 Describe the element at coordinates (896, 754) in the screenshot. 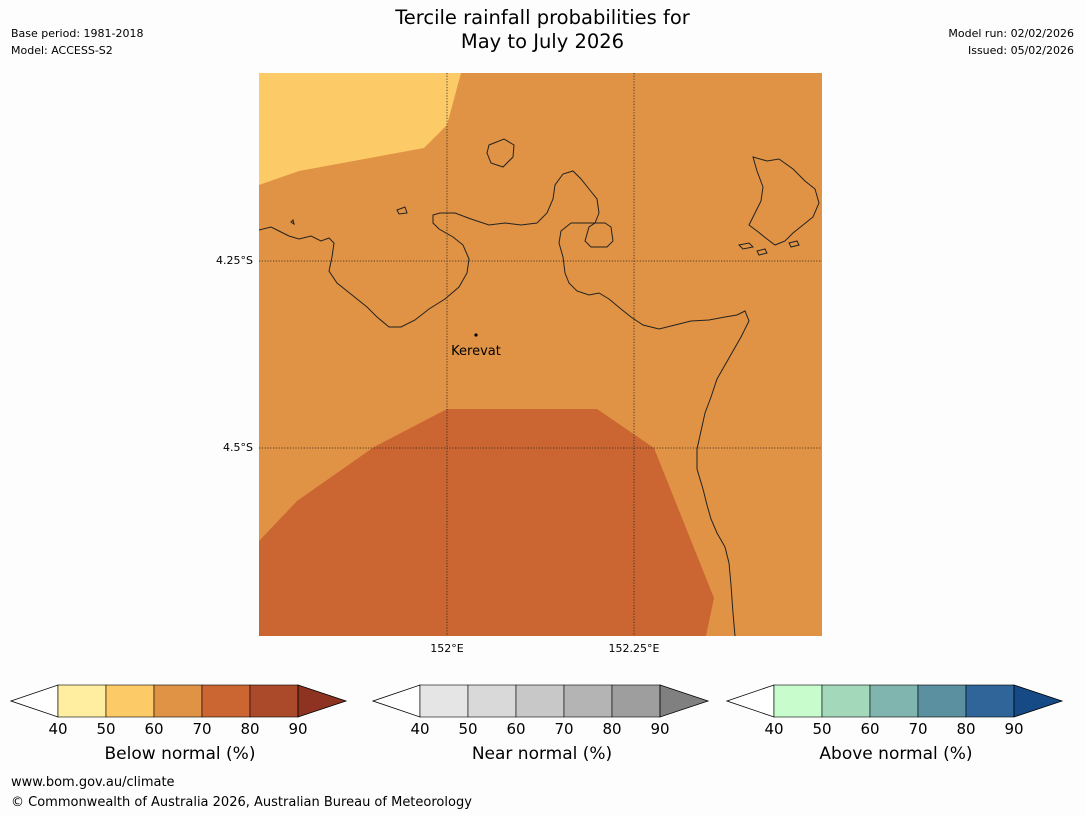

I see `above-normal-label: Above normal (%)` at that location.